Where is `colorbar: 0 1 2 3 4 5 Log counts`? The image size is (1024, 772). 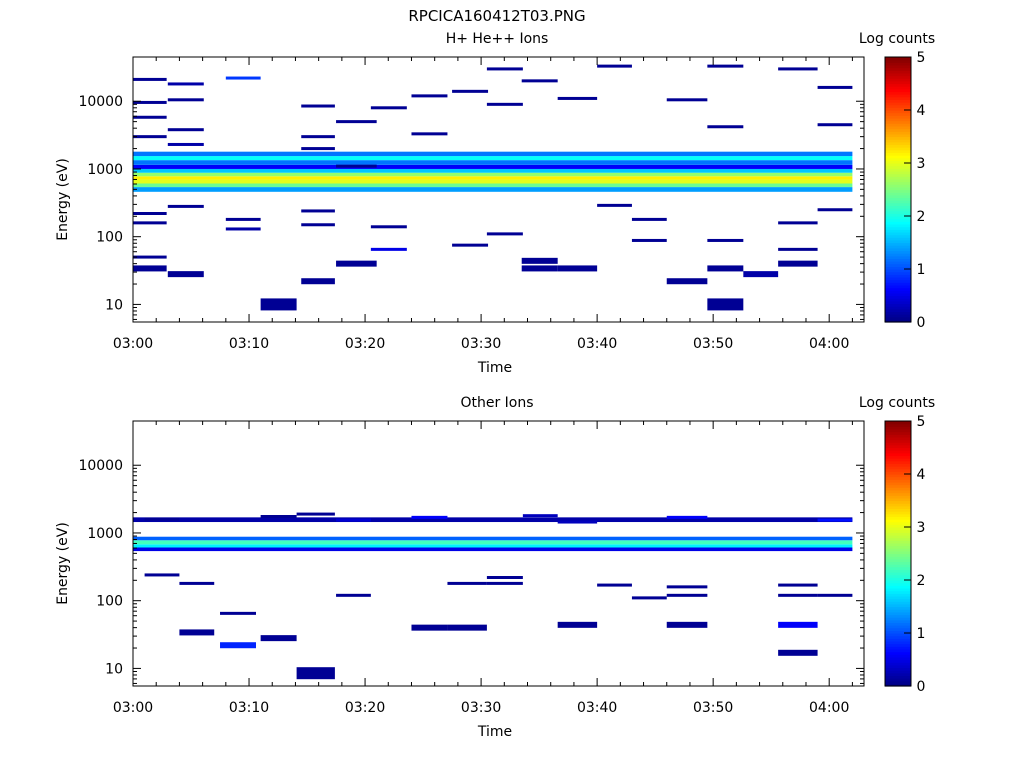
colorbar: 0 1 2 3 4 5 Log counts is located at coordinates (897, 181).